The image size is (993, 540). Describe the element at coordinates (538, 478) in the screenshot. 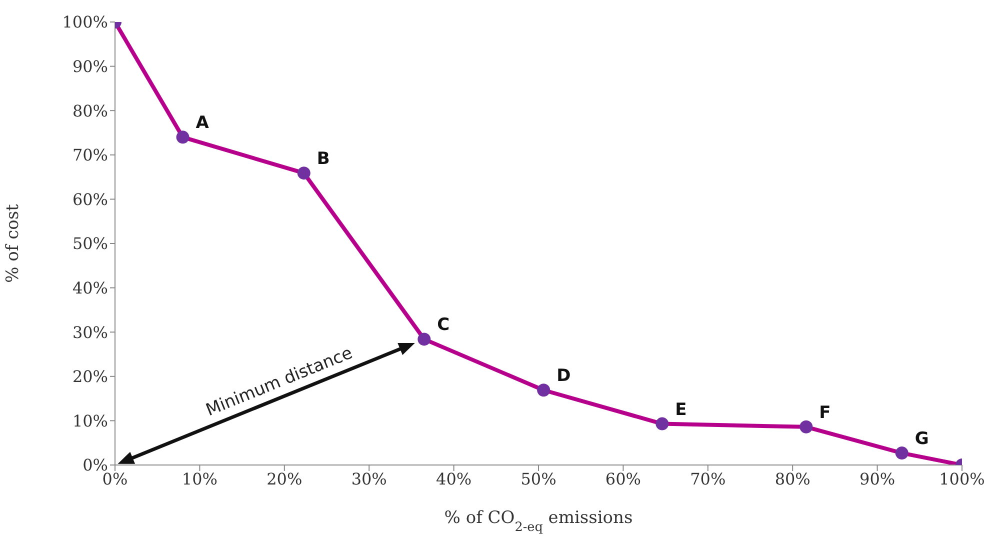

I see `x-tick-label: 50%` at that location.